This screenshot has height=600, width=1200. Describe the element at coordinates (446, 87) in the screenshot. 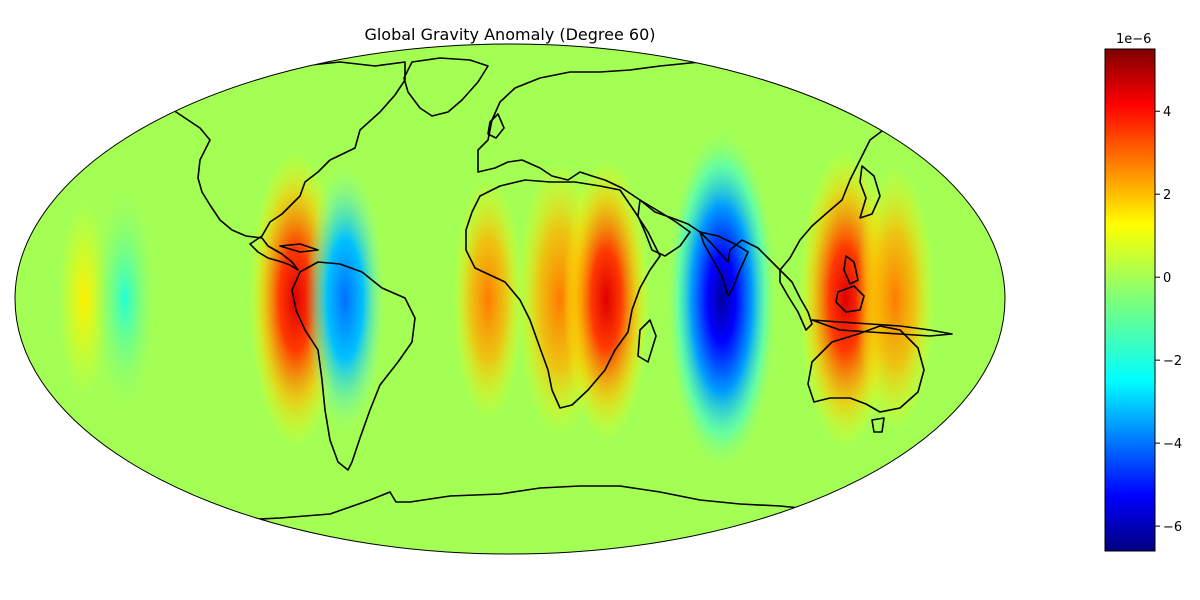

I see `coastline-greenland` at that location.